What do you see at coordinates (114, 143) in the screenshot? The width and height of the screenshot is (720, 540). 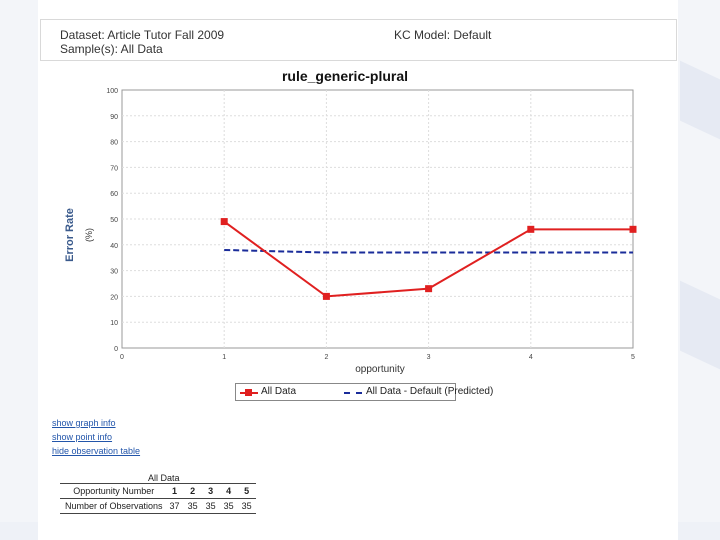 I see `y-tick-label: 80` at bounding box center [114, 143].